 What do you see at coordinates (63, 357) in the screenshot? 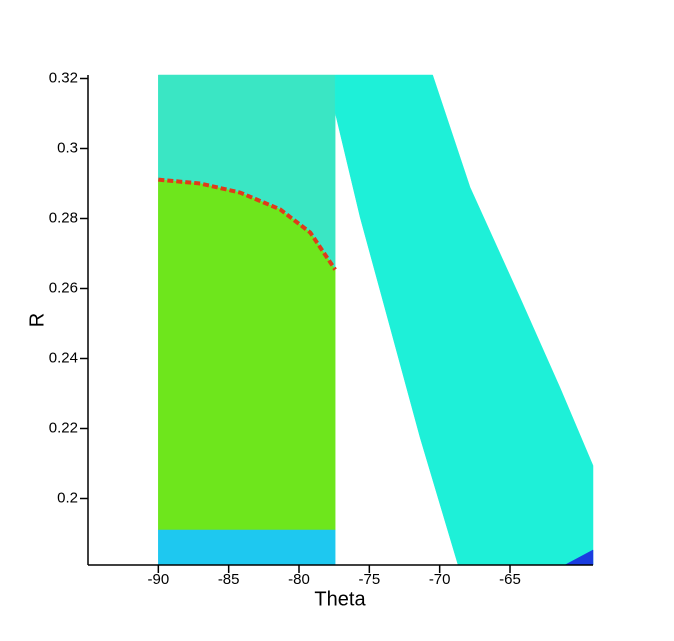
I see `y-tick-label: 0.24` at bounding box center [63, 357].